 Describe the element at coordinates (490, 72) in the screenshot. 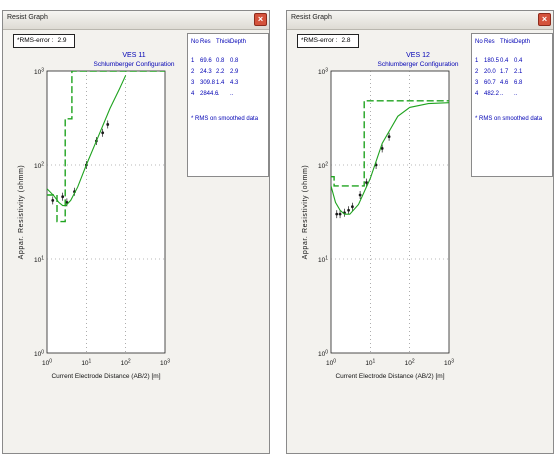

I see `layer-res: 20.0` at that location.